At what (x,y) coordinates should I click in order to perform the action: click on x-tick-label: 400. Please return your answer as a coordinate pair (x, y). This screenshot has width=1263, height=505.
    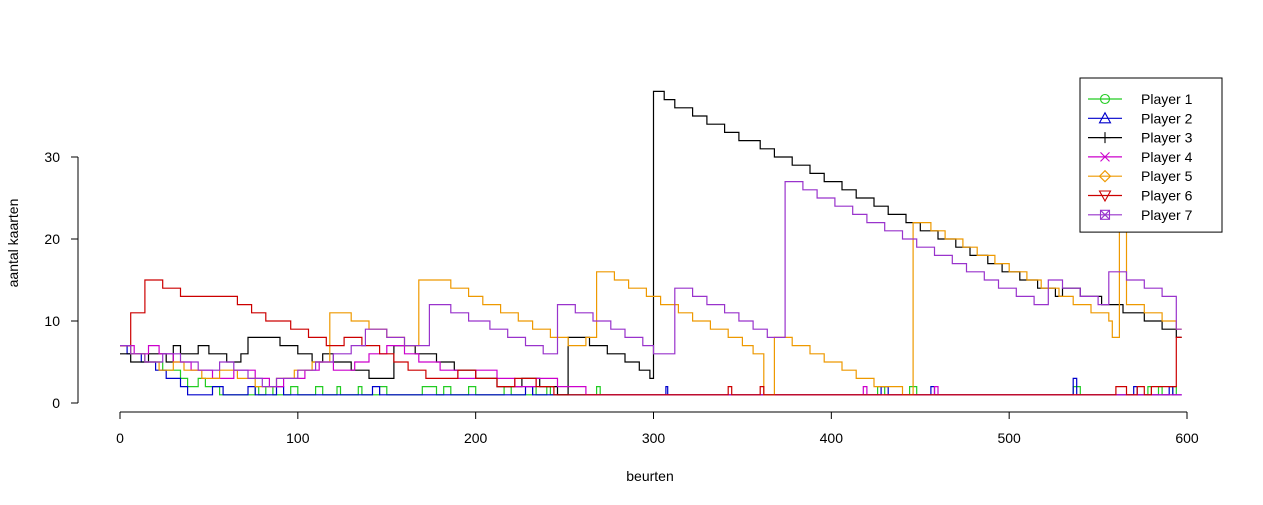
    Looking at the image, I should click on (832, 438).